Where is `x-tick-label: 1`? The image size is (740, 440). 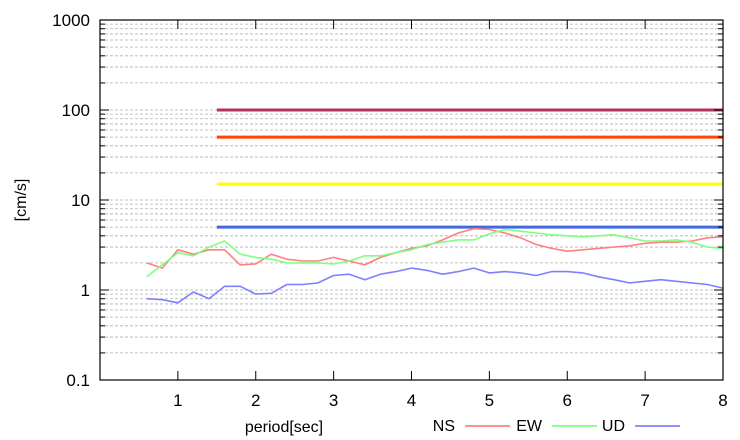
x-tick-label: 1 is located at coordinates (177, 400).